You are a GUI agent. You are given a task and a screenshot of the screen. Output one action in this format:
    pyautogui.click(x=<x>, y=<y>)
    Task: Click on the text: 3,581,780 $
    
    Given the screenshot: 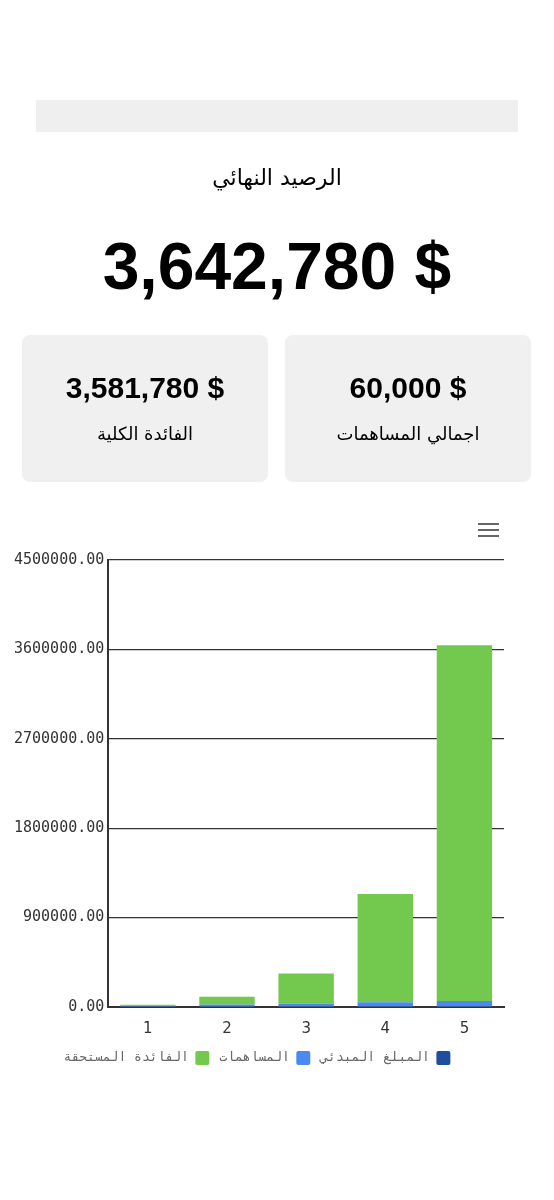 What is the action you would take?
    pyautogui.click(x=145, y=388)
    